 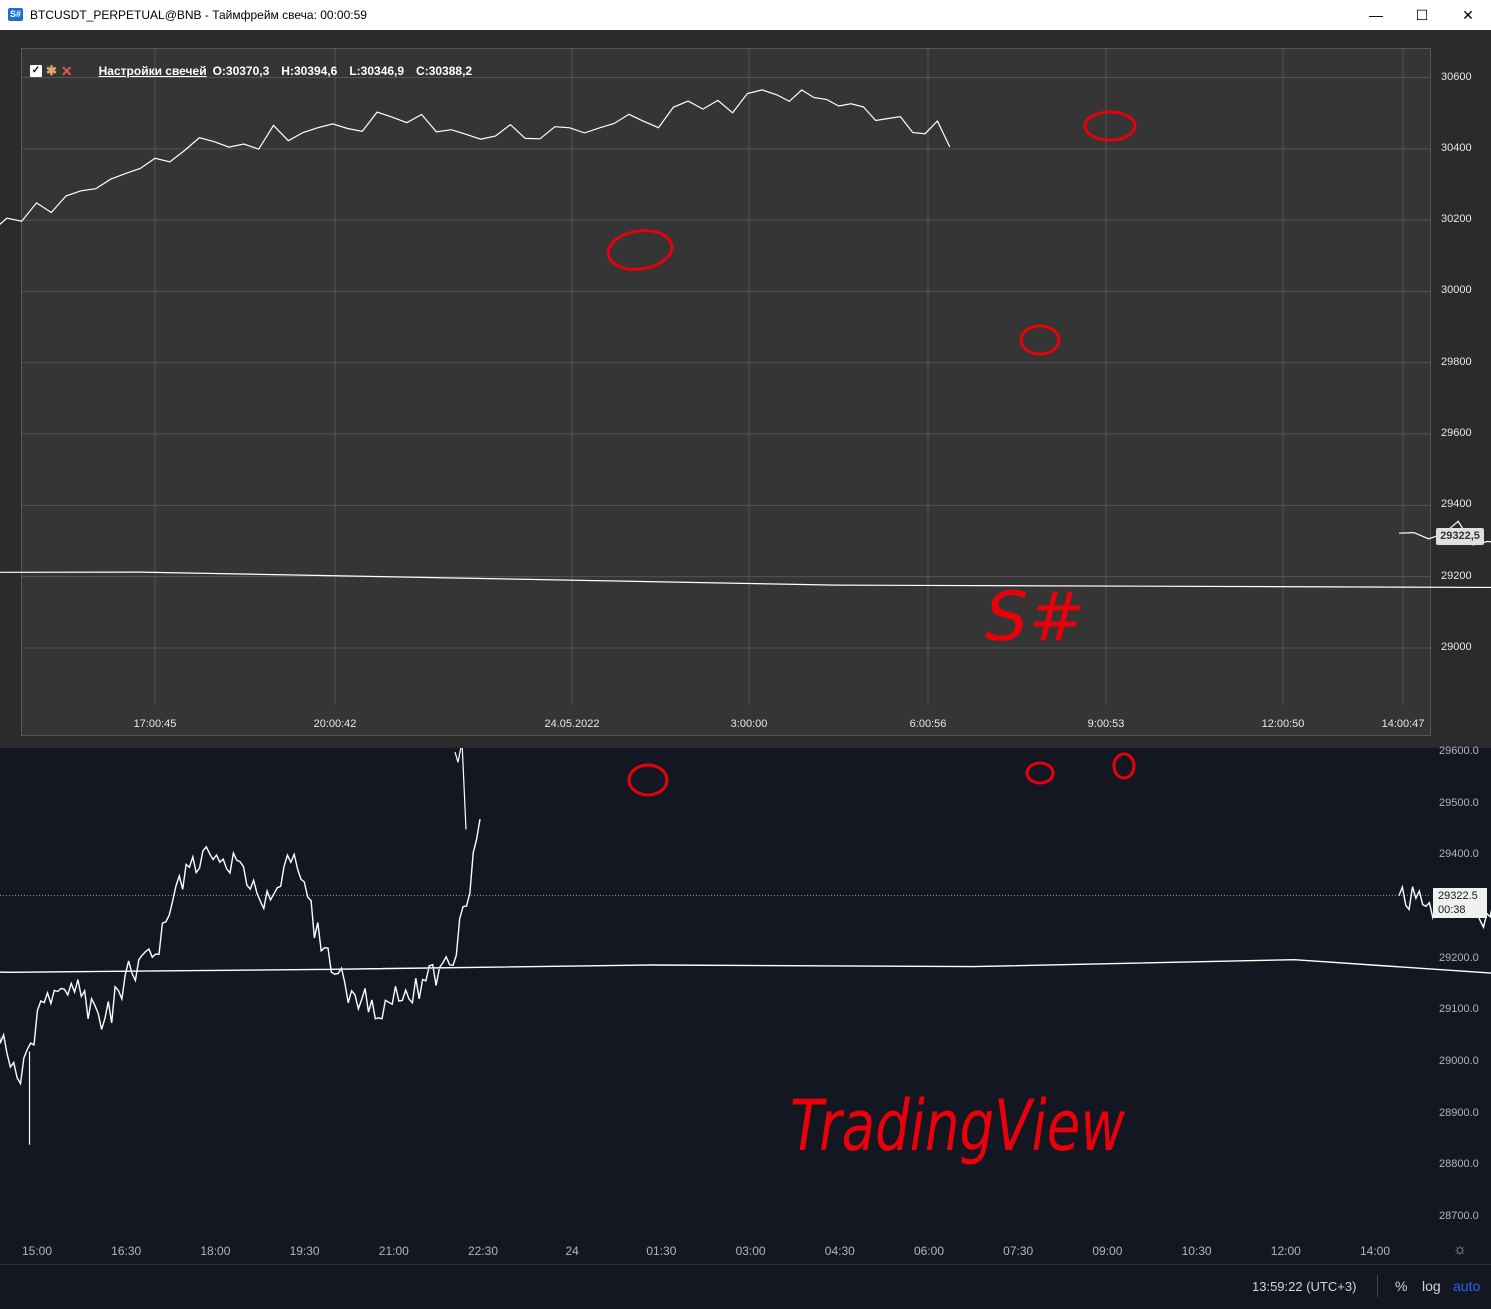 What do you see at coordinates (51, 70) in the screenshot?
I see `gear-icon: ✱` at bounding box center [51, 70].